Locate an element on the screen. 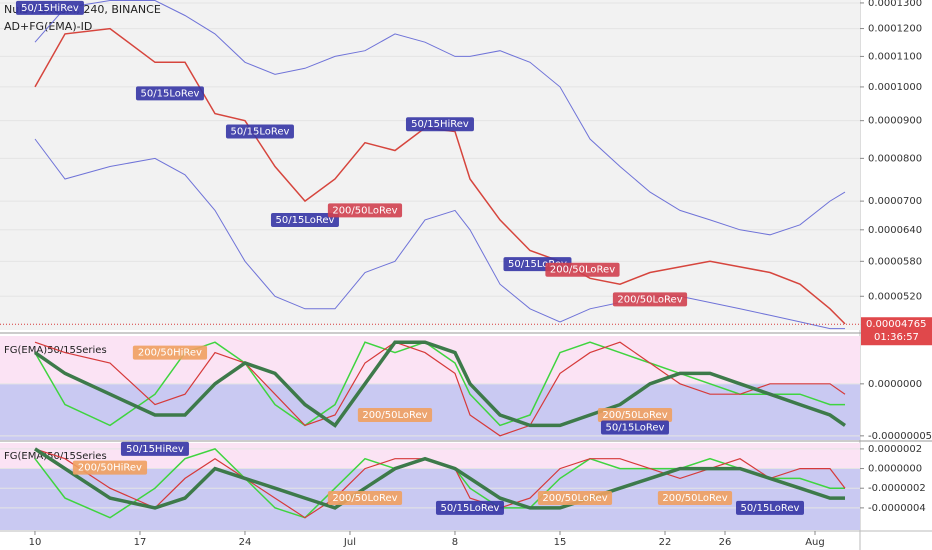 The width and height of the screenshot is (932, 550). last-price-box is located at coordinates (896, 331).